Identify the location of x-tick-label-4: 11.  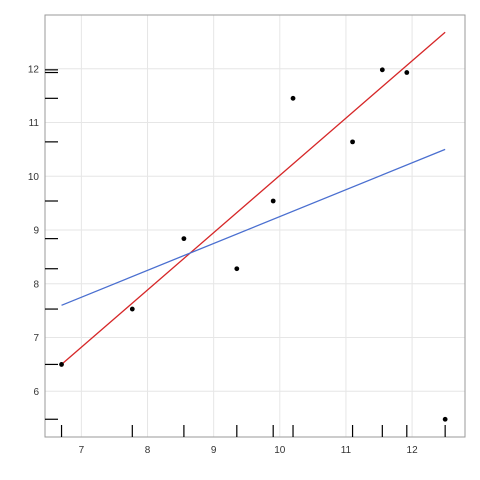
(346, 450).